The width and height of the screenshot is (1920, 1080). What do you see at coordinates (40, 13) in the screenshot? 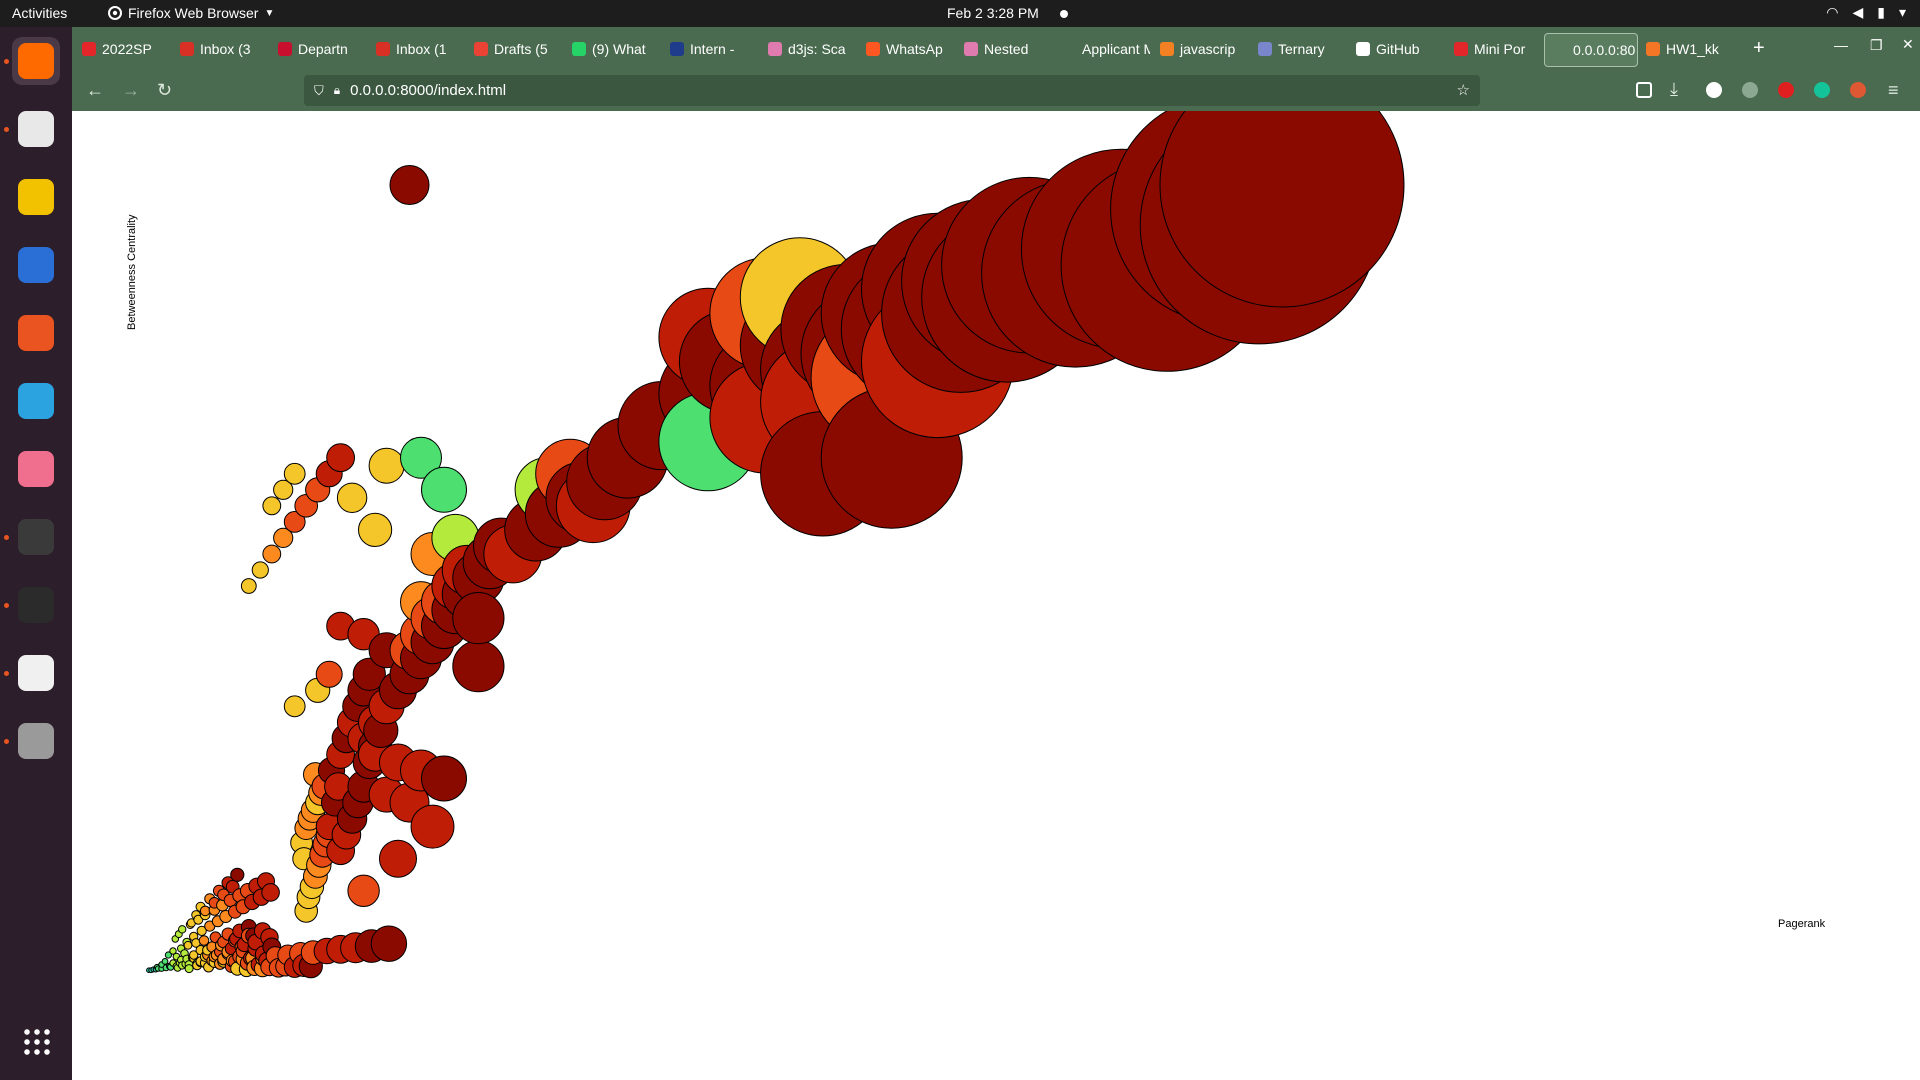
I see `activities-button: Activities` at bounding box center [40, 13].